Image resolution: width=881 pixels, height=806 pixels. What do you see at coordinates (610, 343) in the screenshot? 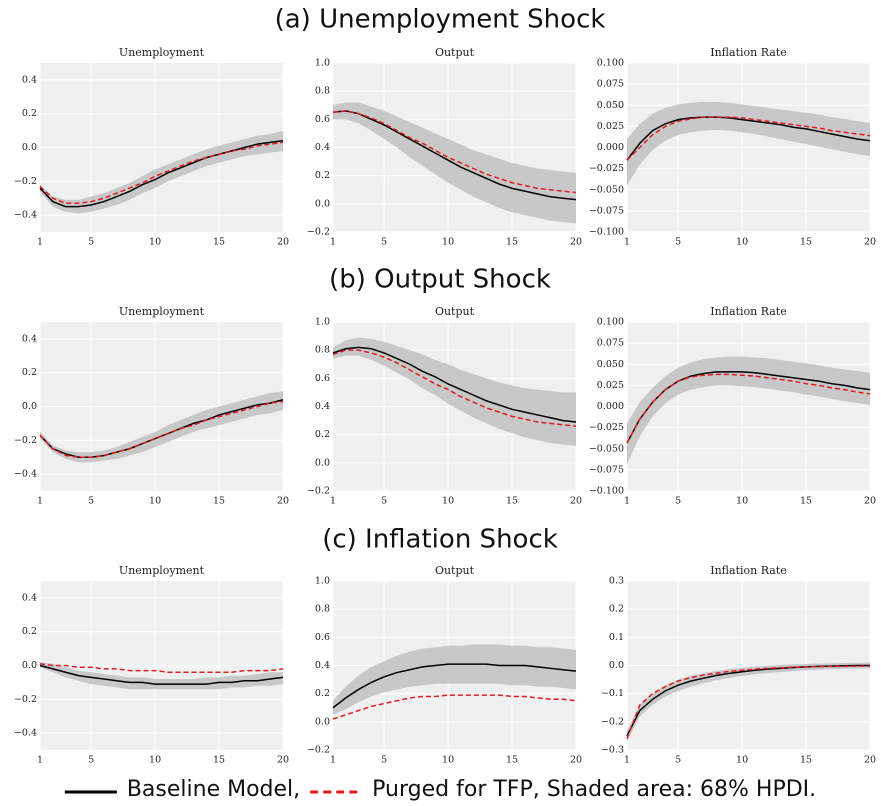
I see `y-tick-label: 0.075` at bounding box center [610, 343].